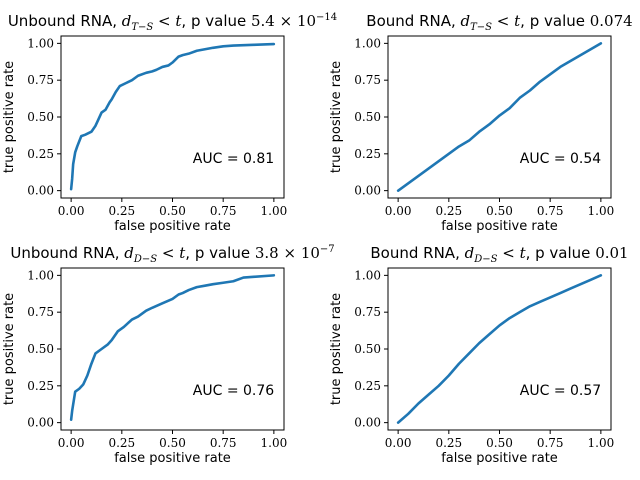 This screenshot has height=480, width=640. What do you see at coordinates (233, 391) in the screenshot?
I see `auc-annotation: AUC = 0.76` at bounding box center [233, 391].